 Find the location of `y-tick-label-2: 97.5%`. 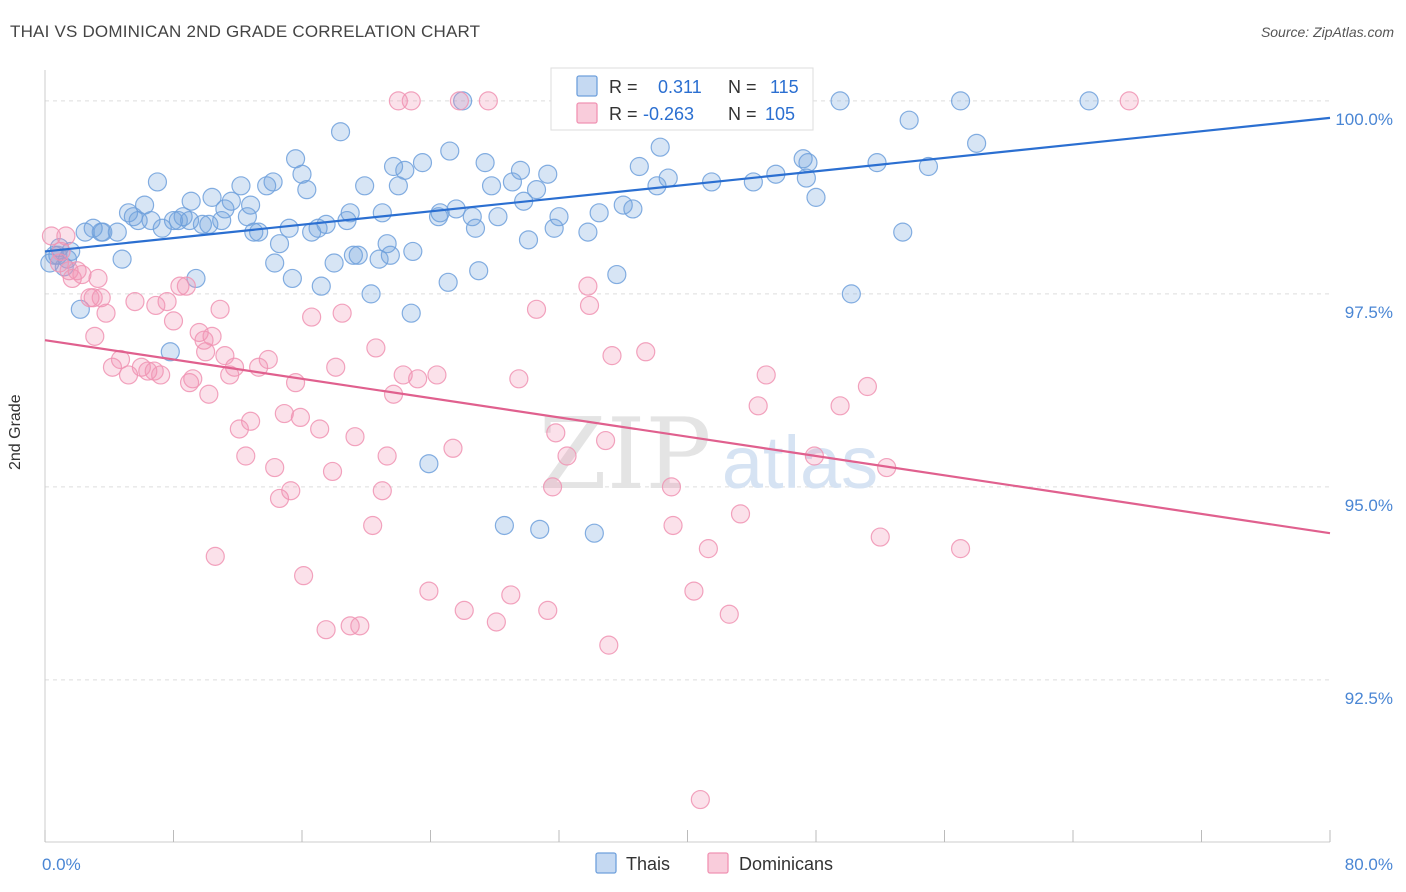

y-tick-label-2: 97.5% is located at coordinates (1369, 312).